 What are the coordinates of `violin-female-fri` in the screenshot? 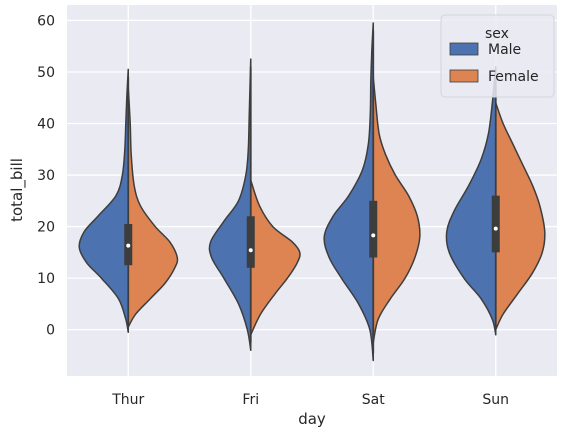 It's located at (275, 257).